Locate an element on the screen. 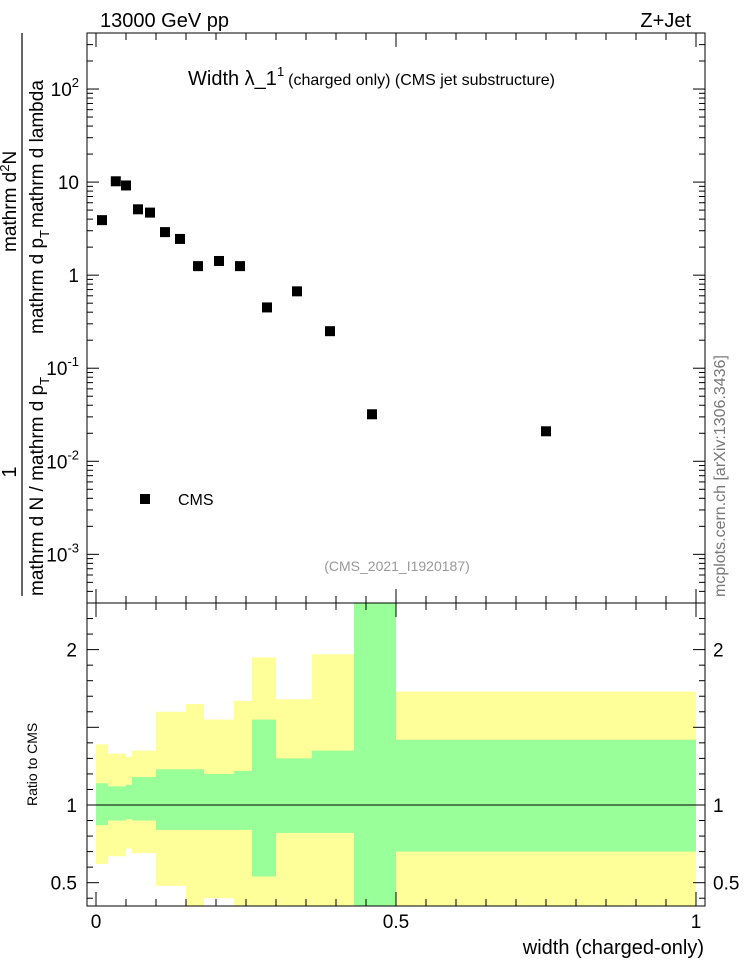 This screenshot has width=746, height=972. main-y-tick-label: 10 is located at coordinates (68, 183).